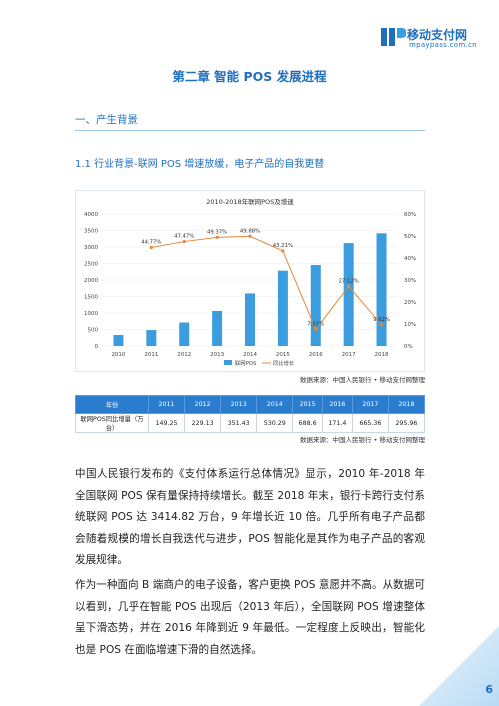  What do you see at coordinates (151, 243) in the screenshot?
I see `data-label: 44.77%` at bounding box center [151, 243].